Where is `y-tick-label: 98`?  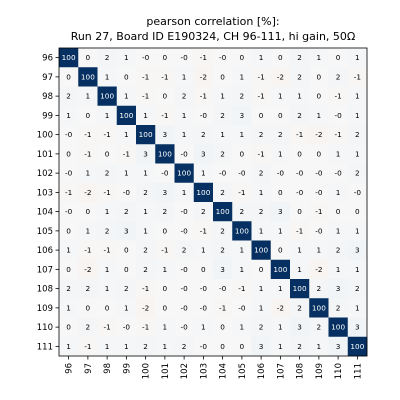 y-tick-label: 98 is located at coordinates (47, 97).